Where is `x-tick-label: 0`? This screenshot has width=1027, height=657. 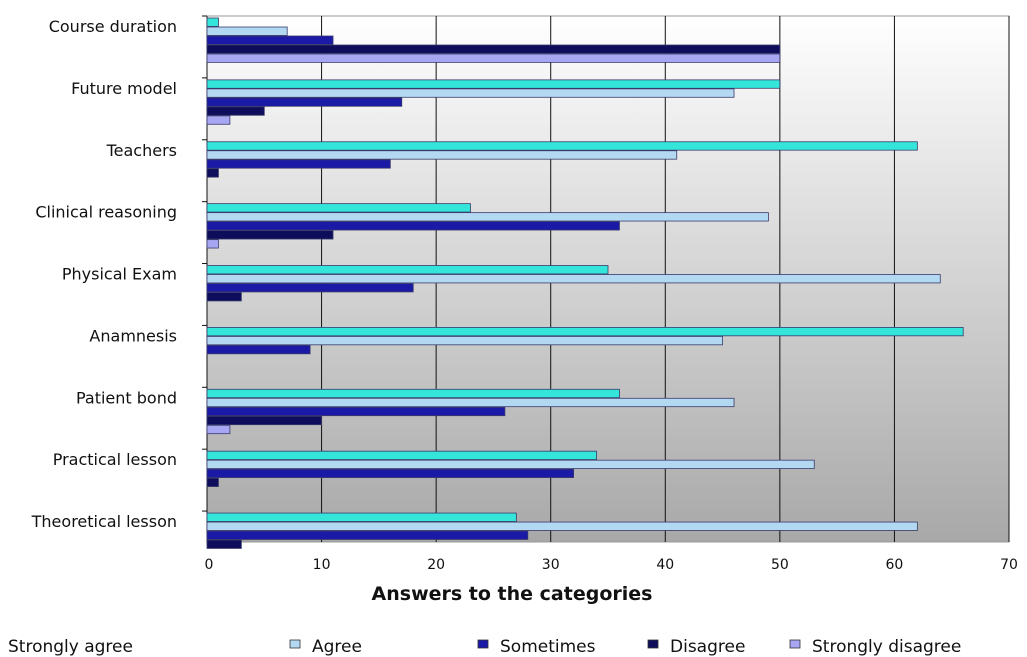 x-tick-label: 0 is located at coordinates (209, 565).